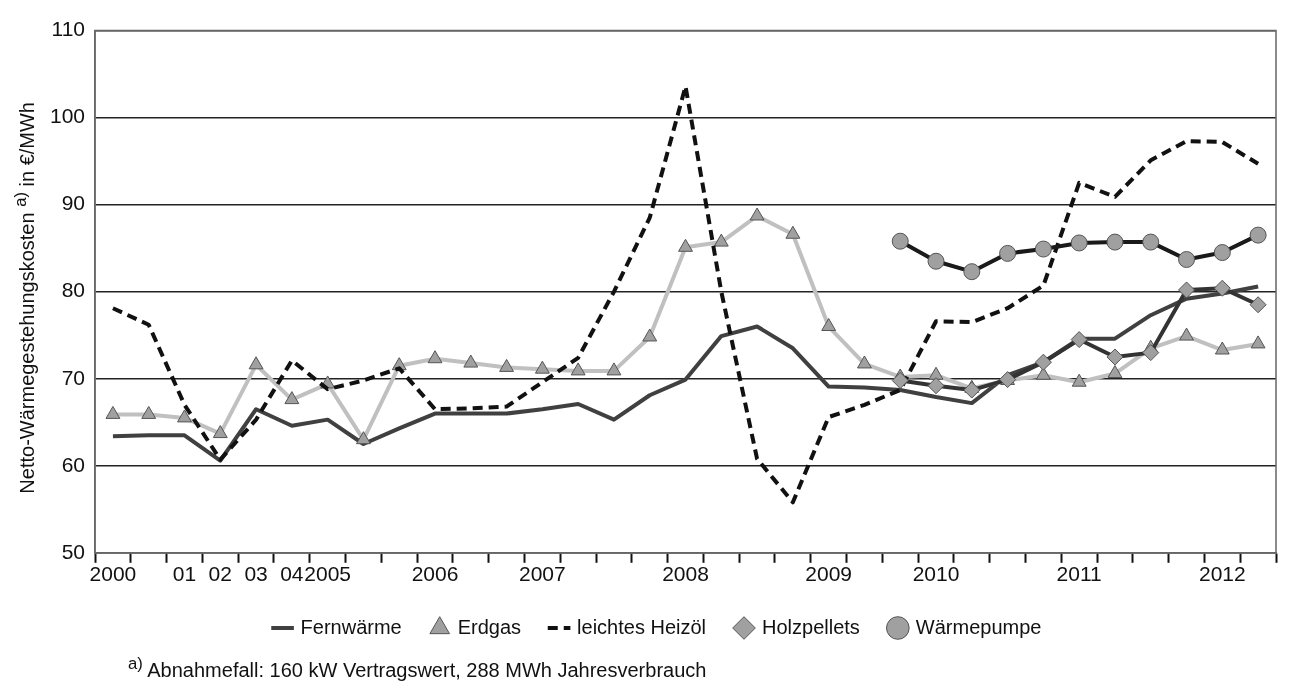 The height and width of the screenshot is (693, 1293). Describe the element at coordinates (292, 574) in the screenshot. I see `x-tick-label: 04` at that location.